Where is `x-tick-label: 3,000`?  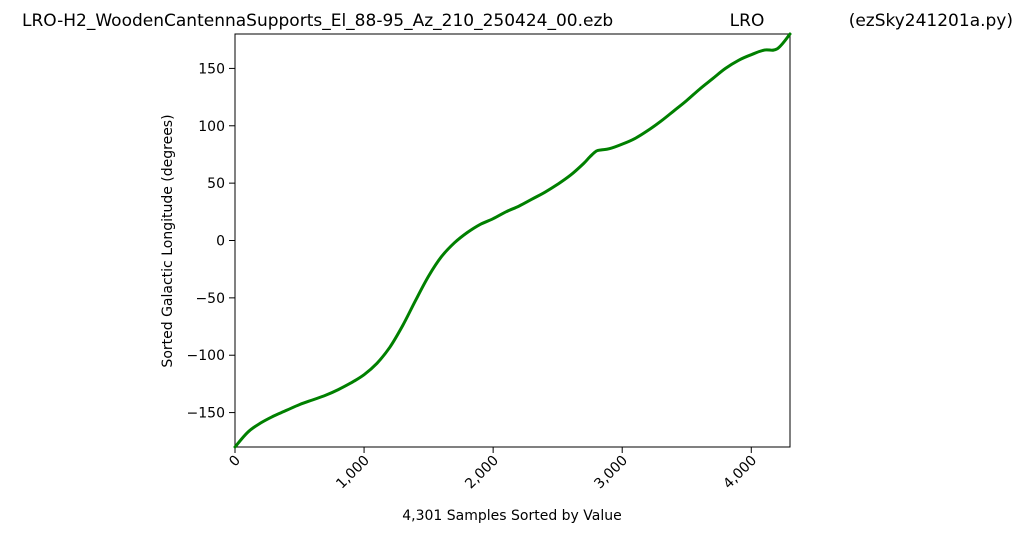 x-tick-label: 3,000 is located at coordinates (611, 473).